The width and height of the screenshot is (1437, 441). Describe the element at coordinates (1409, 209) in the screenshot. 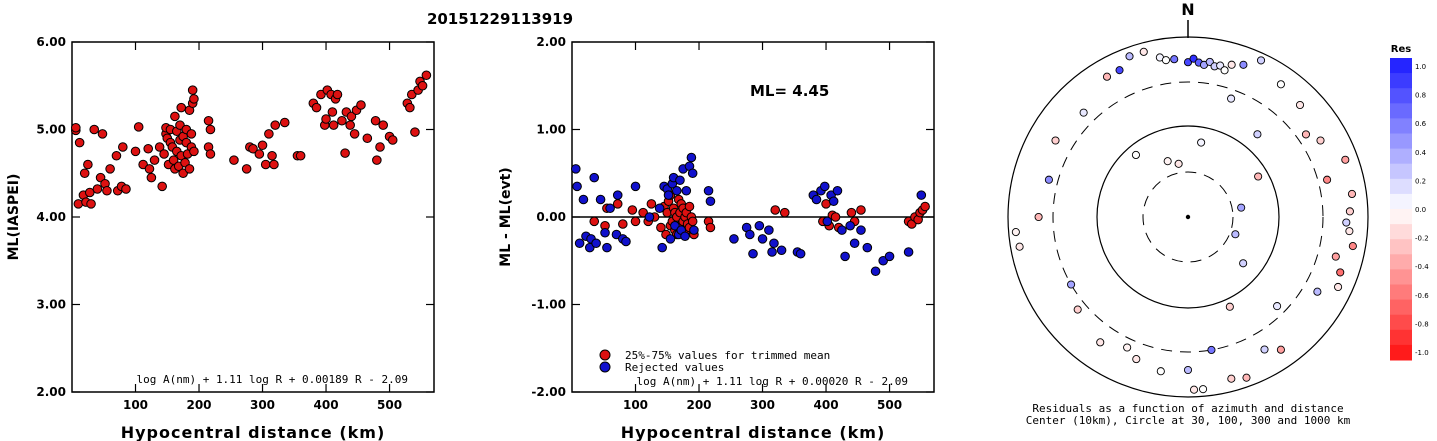

I see `colorbar: 1.0 0.8 0.6 0.4 0.2 0.0 -0.2 -0.4 -0.6 -0.8 -1.0` at that location.